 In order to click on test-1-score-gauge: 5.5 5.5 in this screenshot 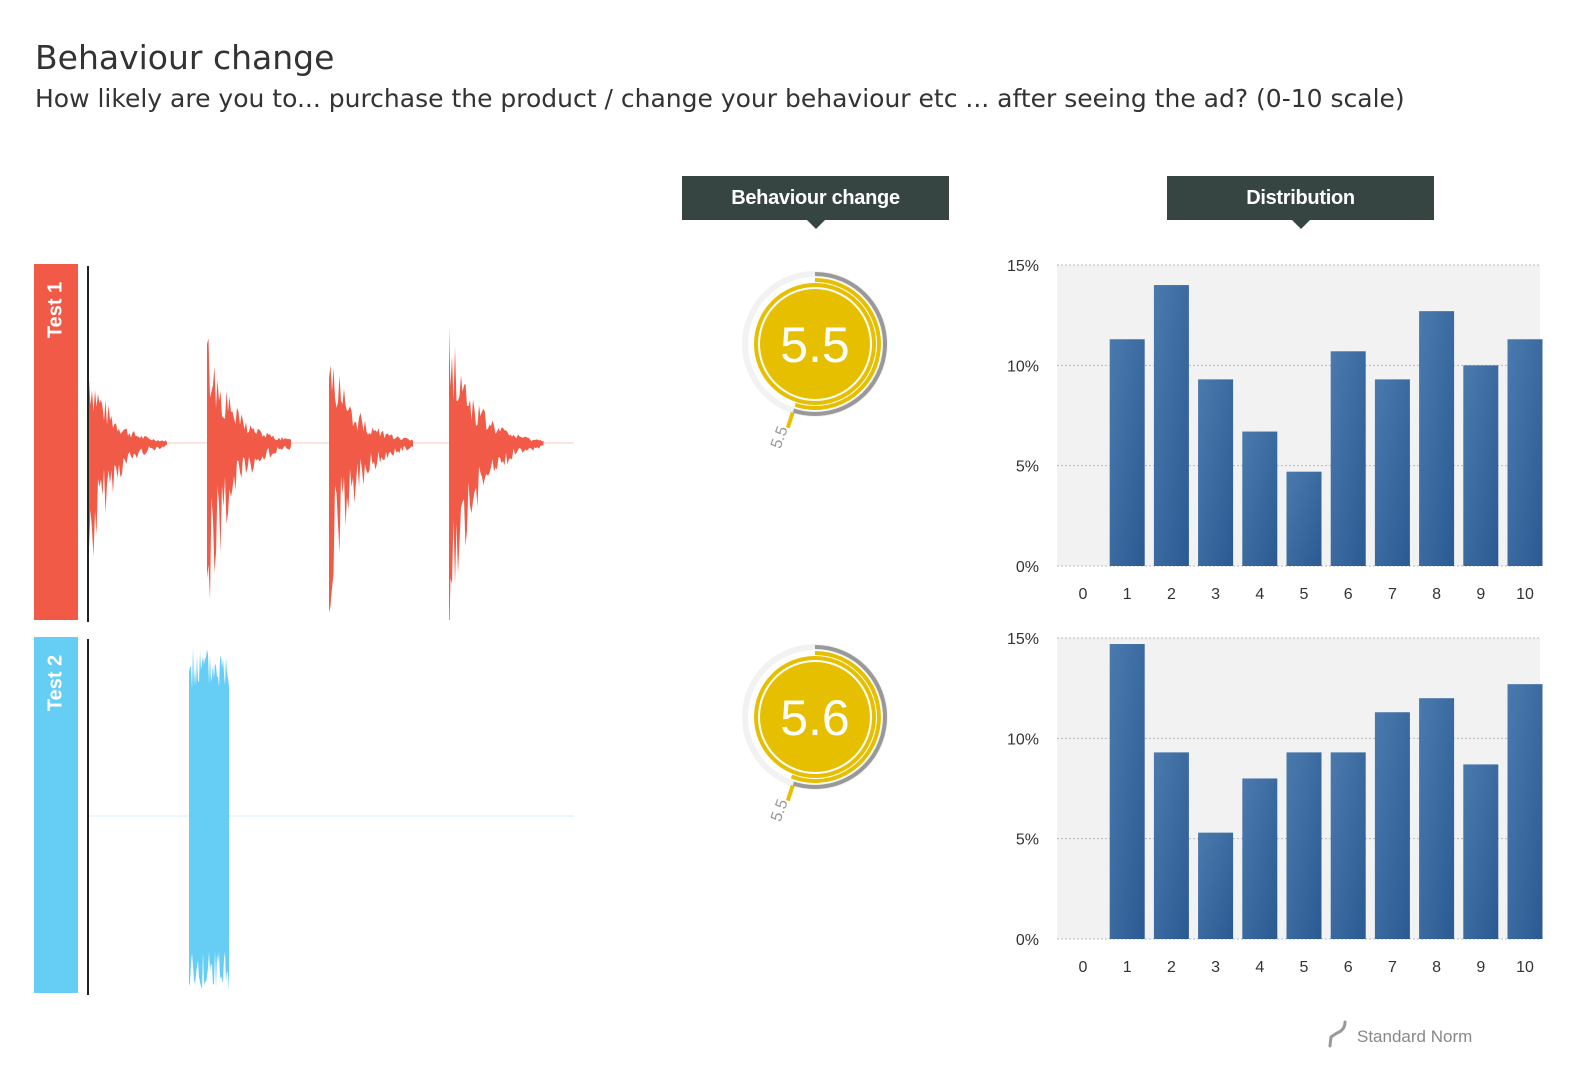, I will do `click(815, 361)`.